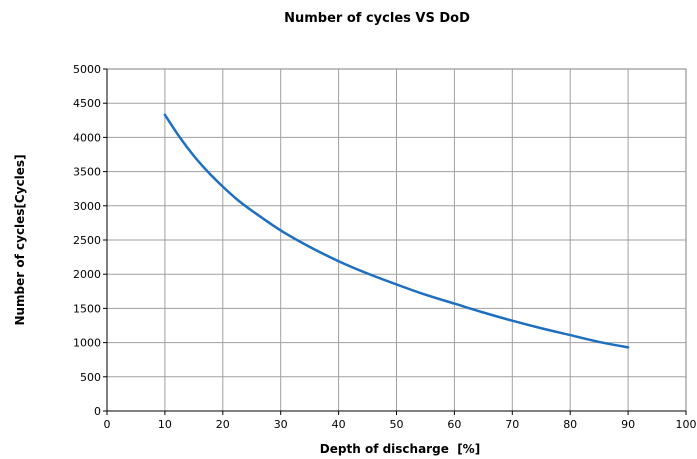  What do you see at coordinates (512, 424) in the screenshot?
I see `x-tick-label: 70` at bounding box center [512, 424].